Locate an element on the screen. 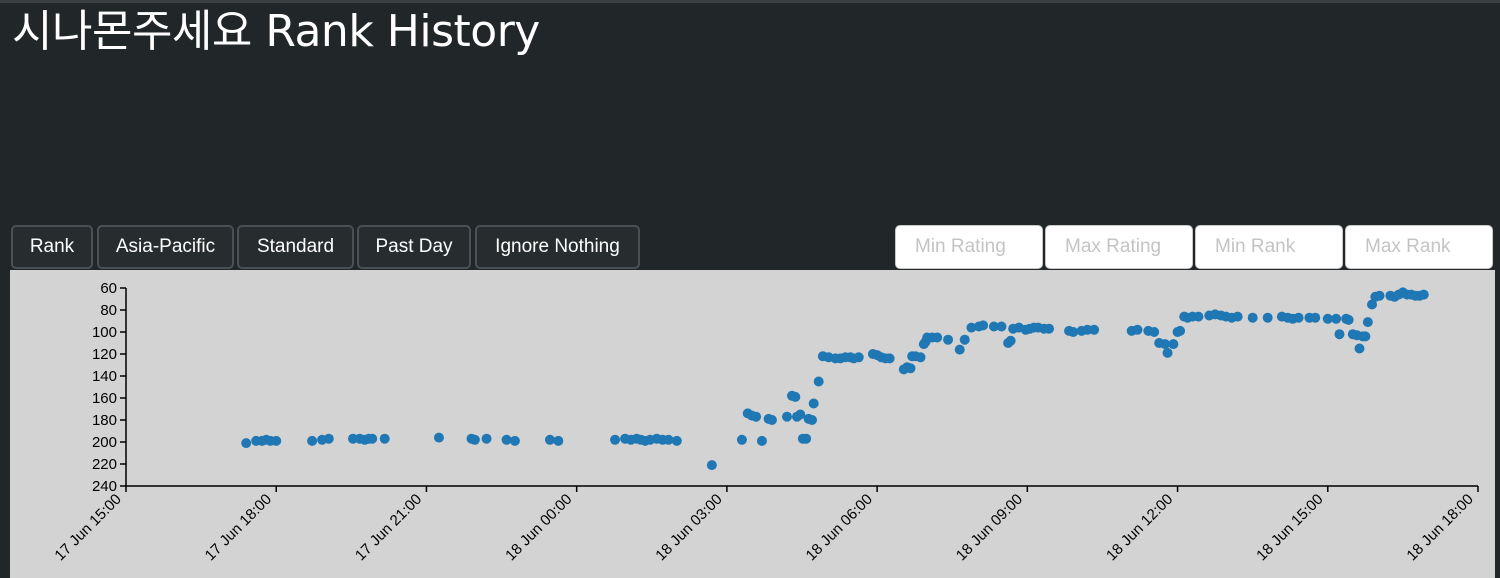 This screenshot has width=1500, height=578. y-tick: 80 is located at coordinates (113, 310).